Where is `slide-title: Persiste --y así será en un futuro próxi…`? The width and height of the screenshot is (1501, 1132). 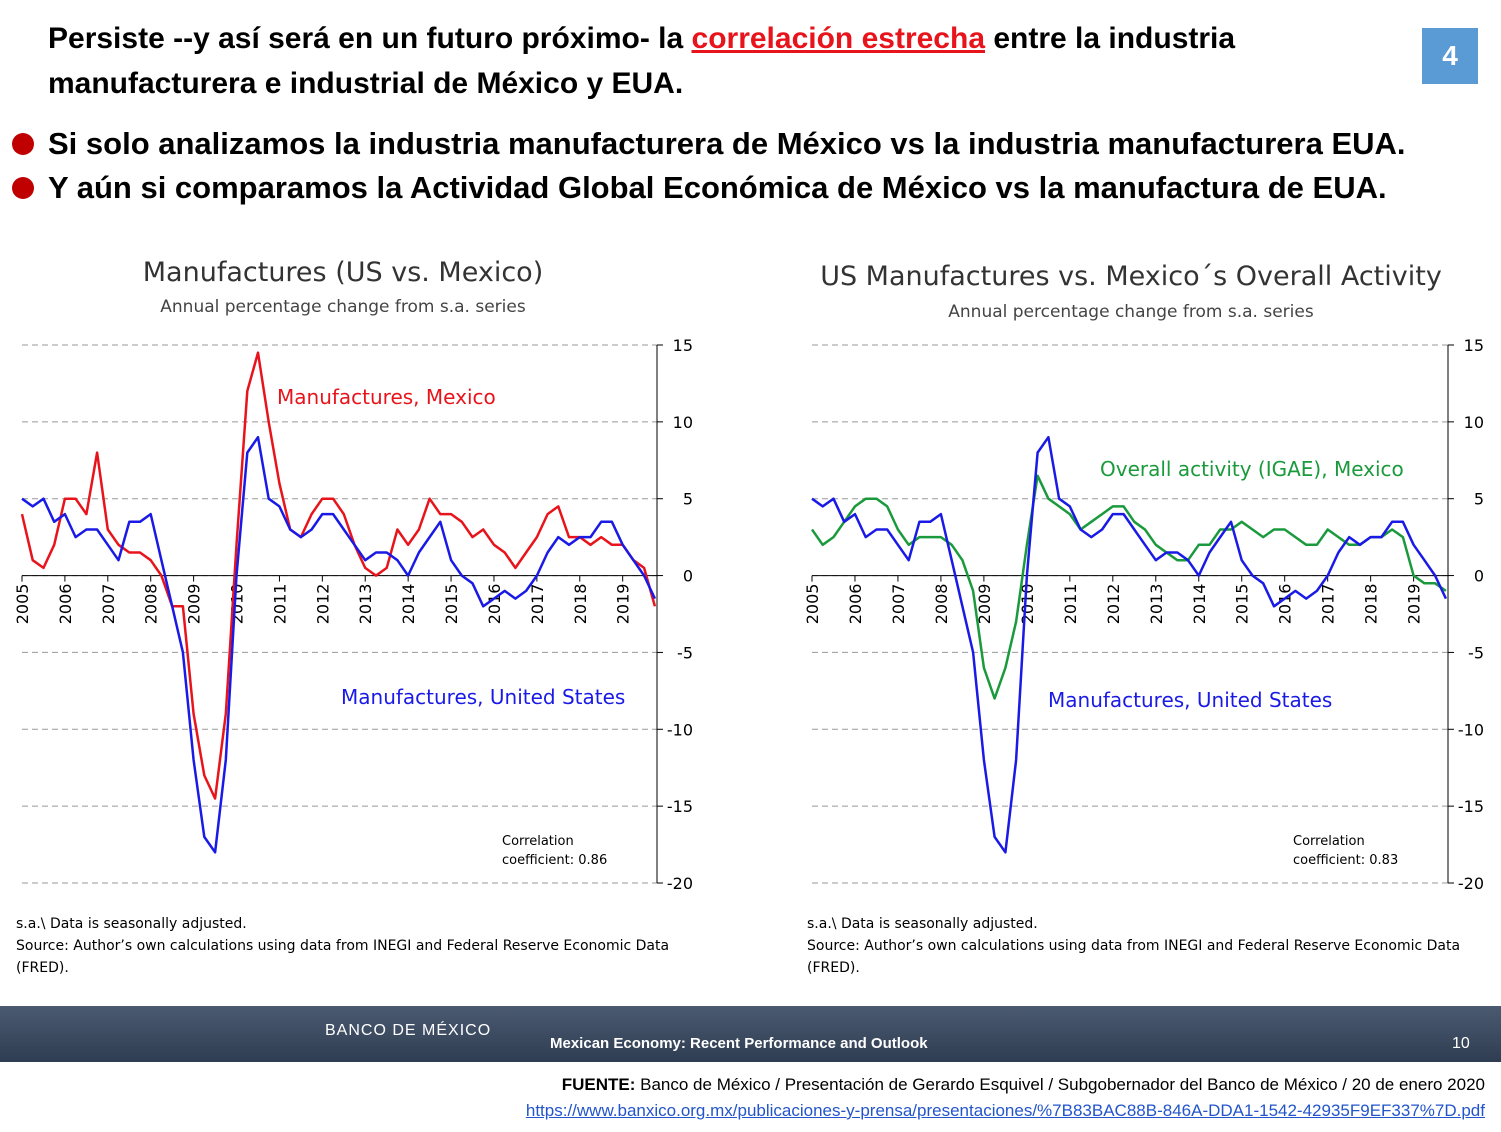 slide-title: Persiste --y así será en un futuro próxi… is located at coordinates (641, 61).